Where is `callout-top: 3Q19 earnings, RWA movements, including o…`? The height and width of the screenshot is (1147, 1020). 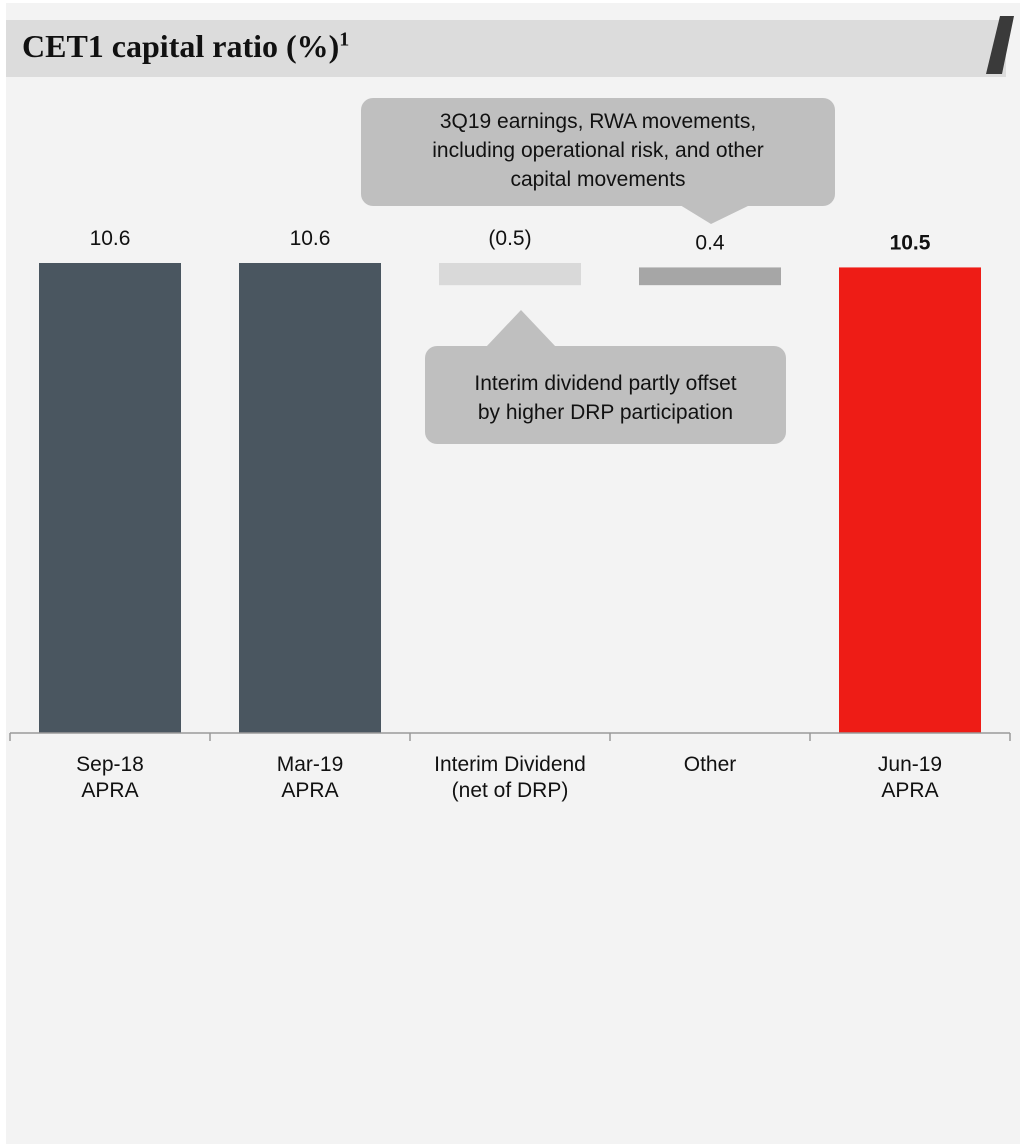
callout-top: 3Q19 earnings, RWA movements, including o… is located at coordinates (598, 161).